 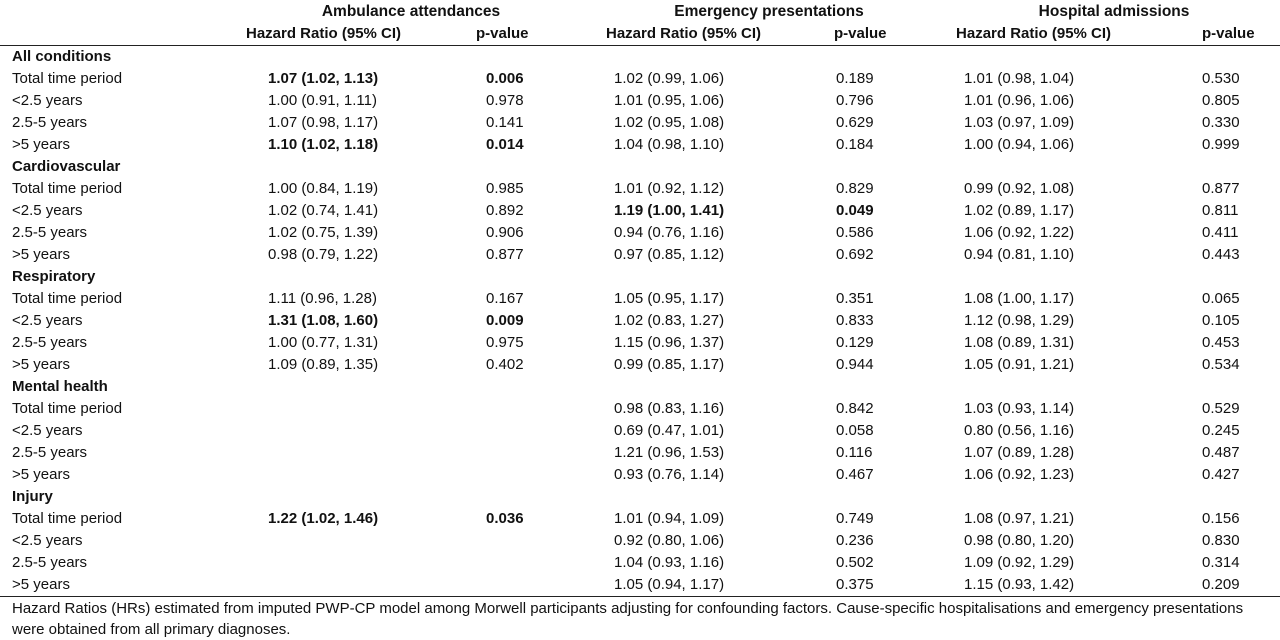 What do you see at coordinates (116, 12) in the screenshot?
I see `header-blank-cell` at bounding box center [116, 12].